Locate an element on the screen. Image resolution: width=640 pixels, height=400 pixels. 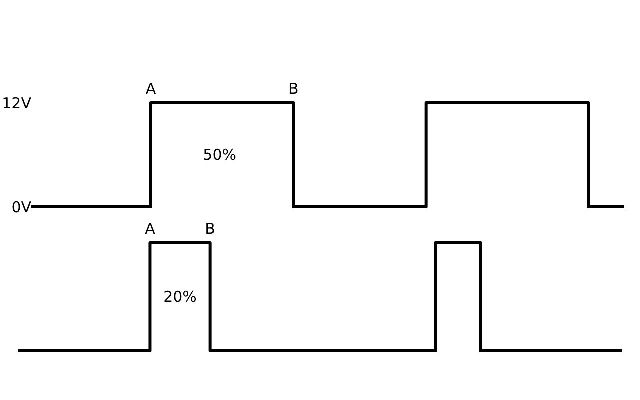
y-tick-label: 12V is located at coordinates (17, 103).